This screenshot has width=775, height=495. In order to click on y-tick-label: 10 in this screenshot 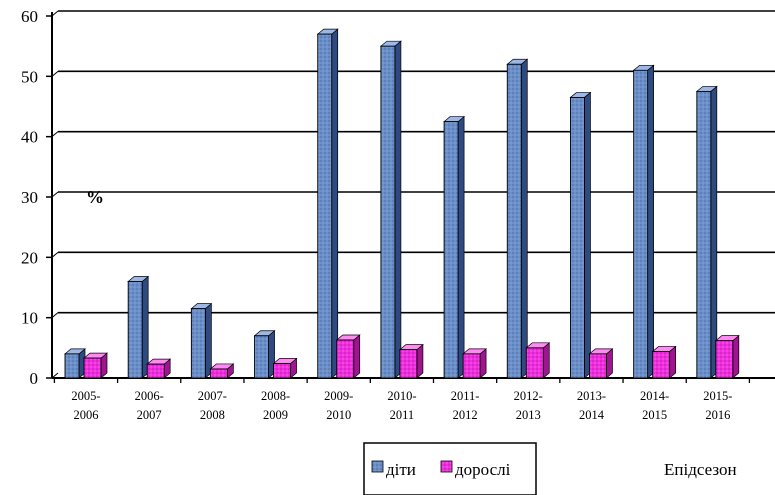, I will do `click(29, 318)`.